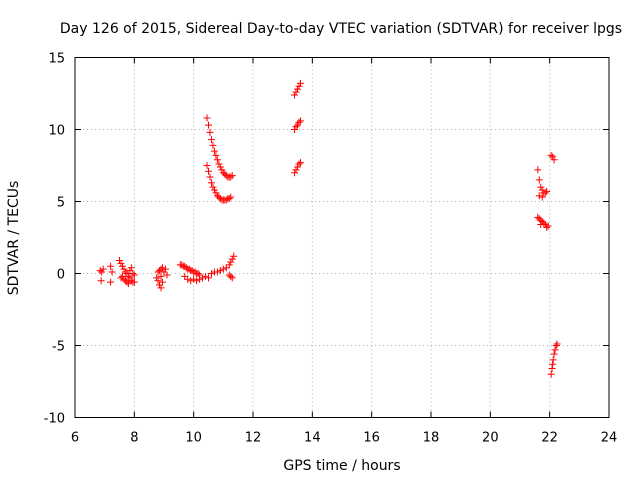 This screenshot has width=640, height=480. I want to click on y-tick-label: 15, so click(56, 59).